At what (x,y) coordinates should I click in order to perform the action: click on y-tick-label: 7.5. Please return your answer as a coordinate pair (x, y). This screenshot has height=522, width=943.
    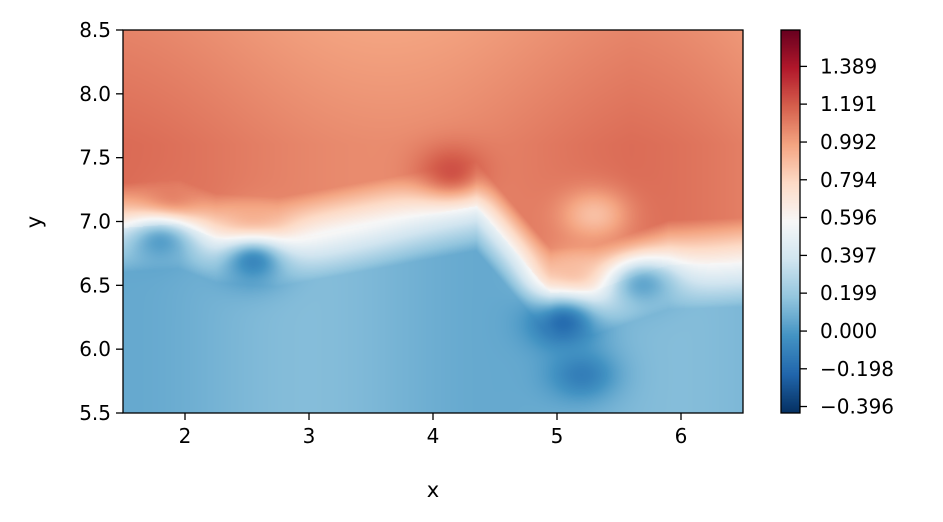
    Looking at the image, I should click on (95, 158).